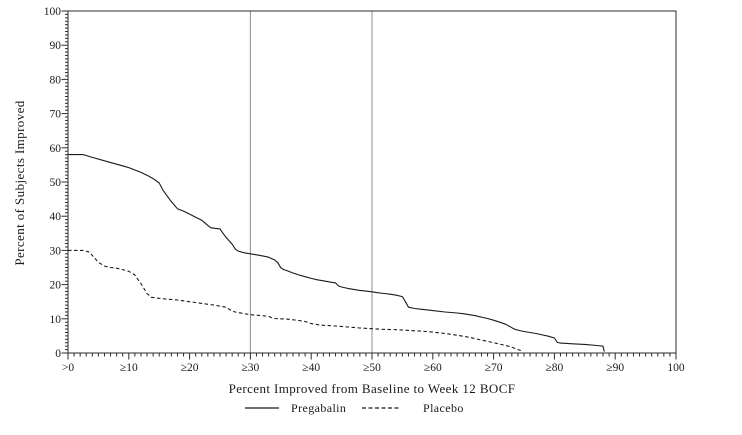  I want to click on y-tick-label: 100, so click(53, 12).